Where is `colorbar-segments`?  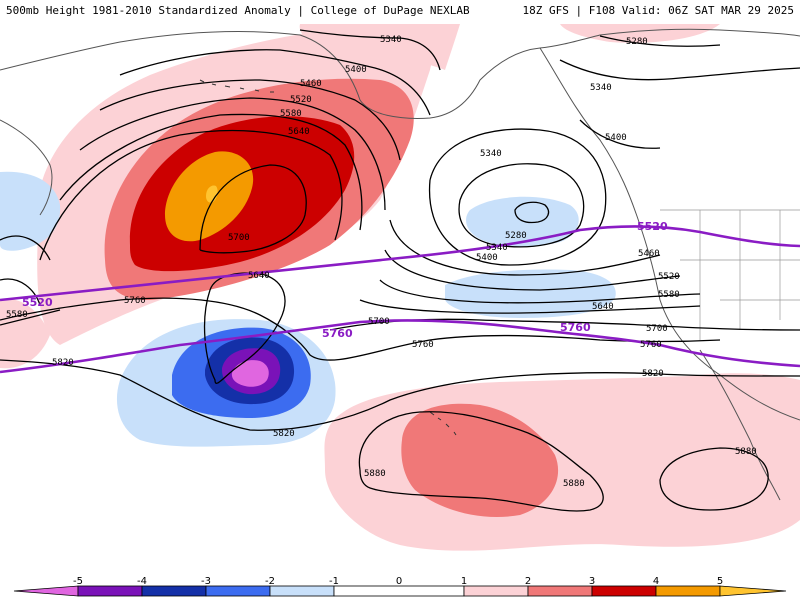
colorbar-segments is located at coordinates (400, 591).